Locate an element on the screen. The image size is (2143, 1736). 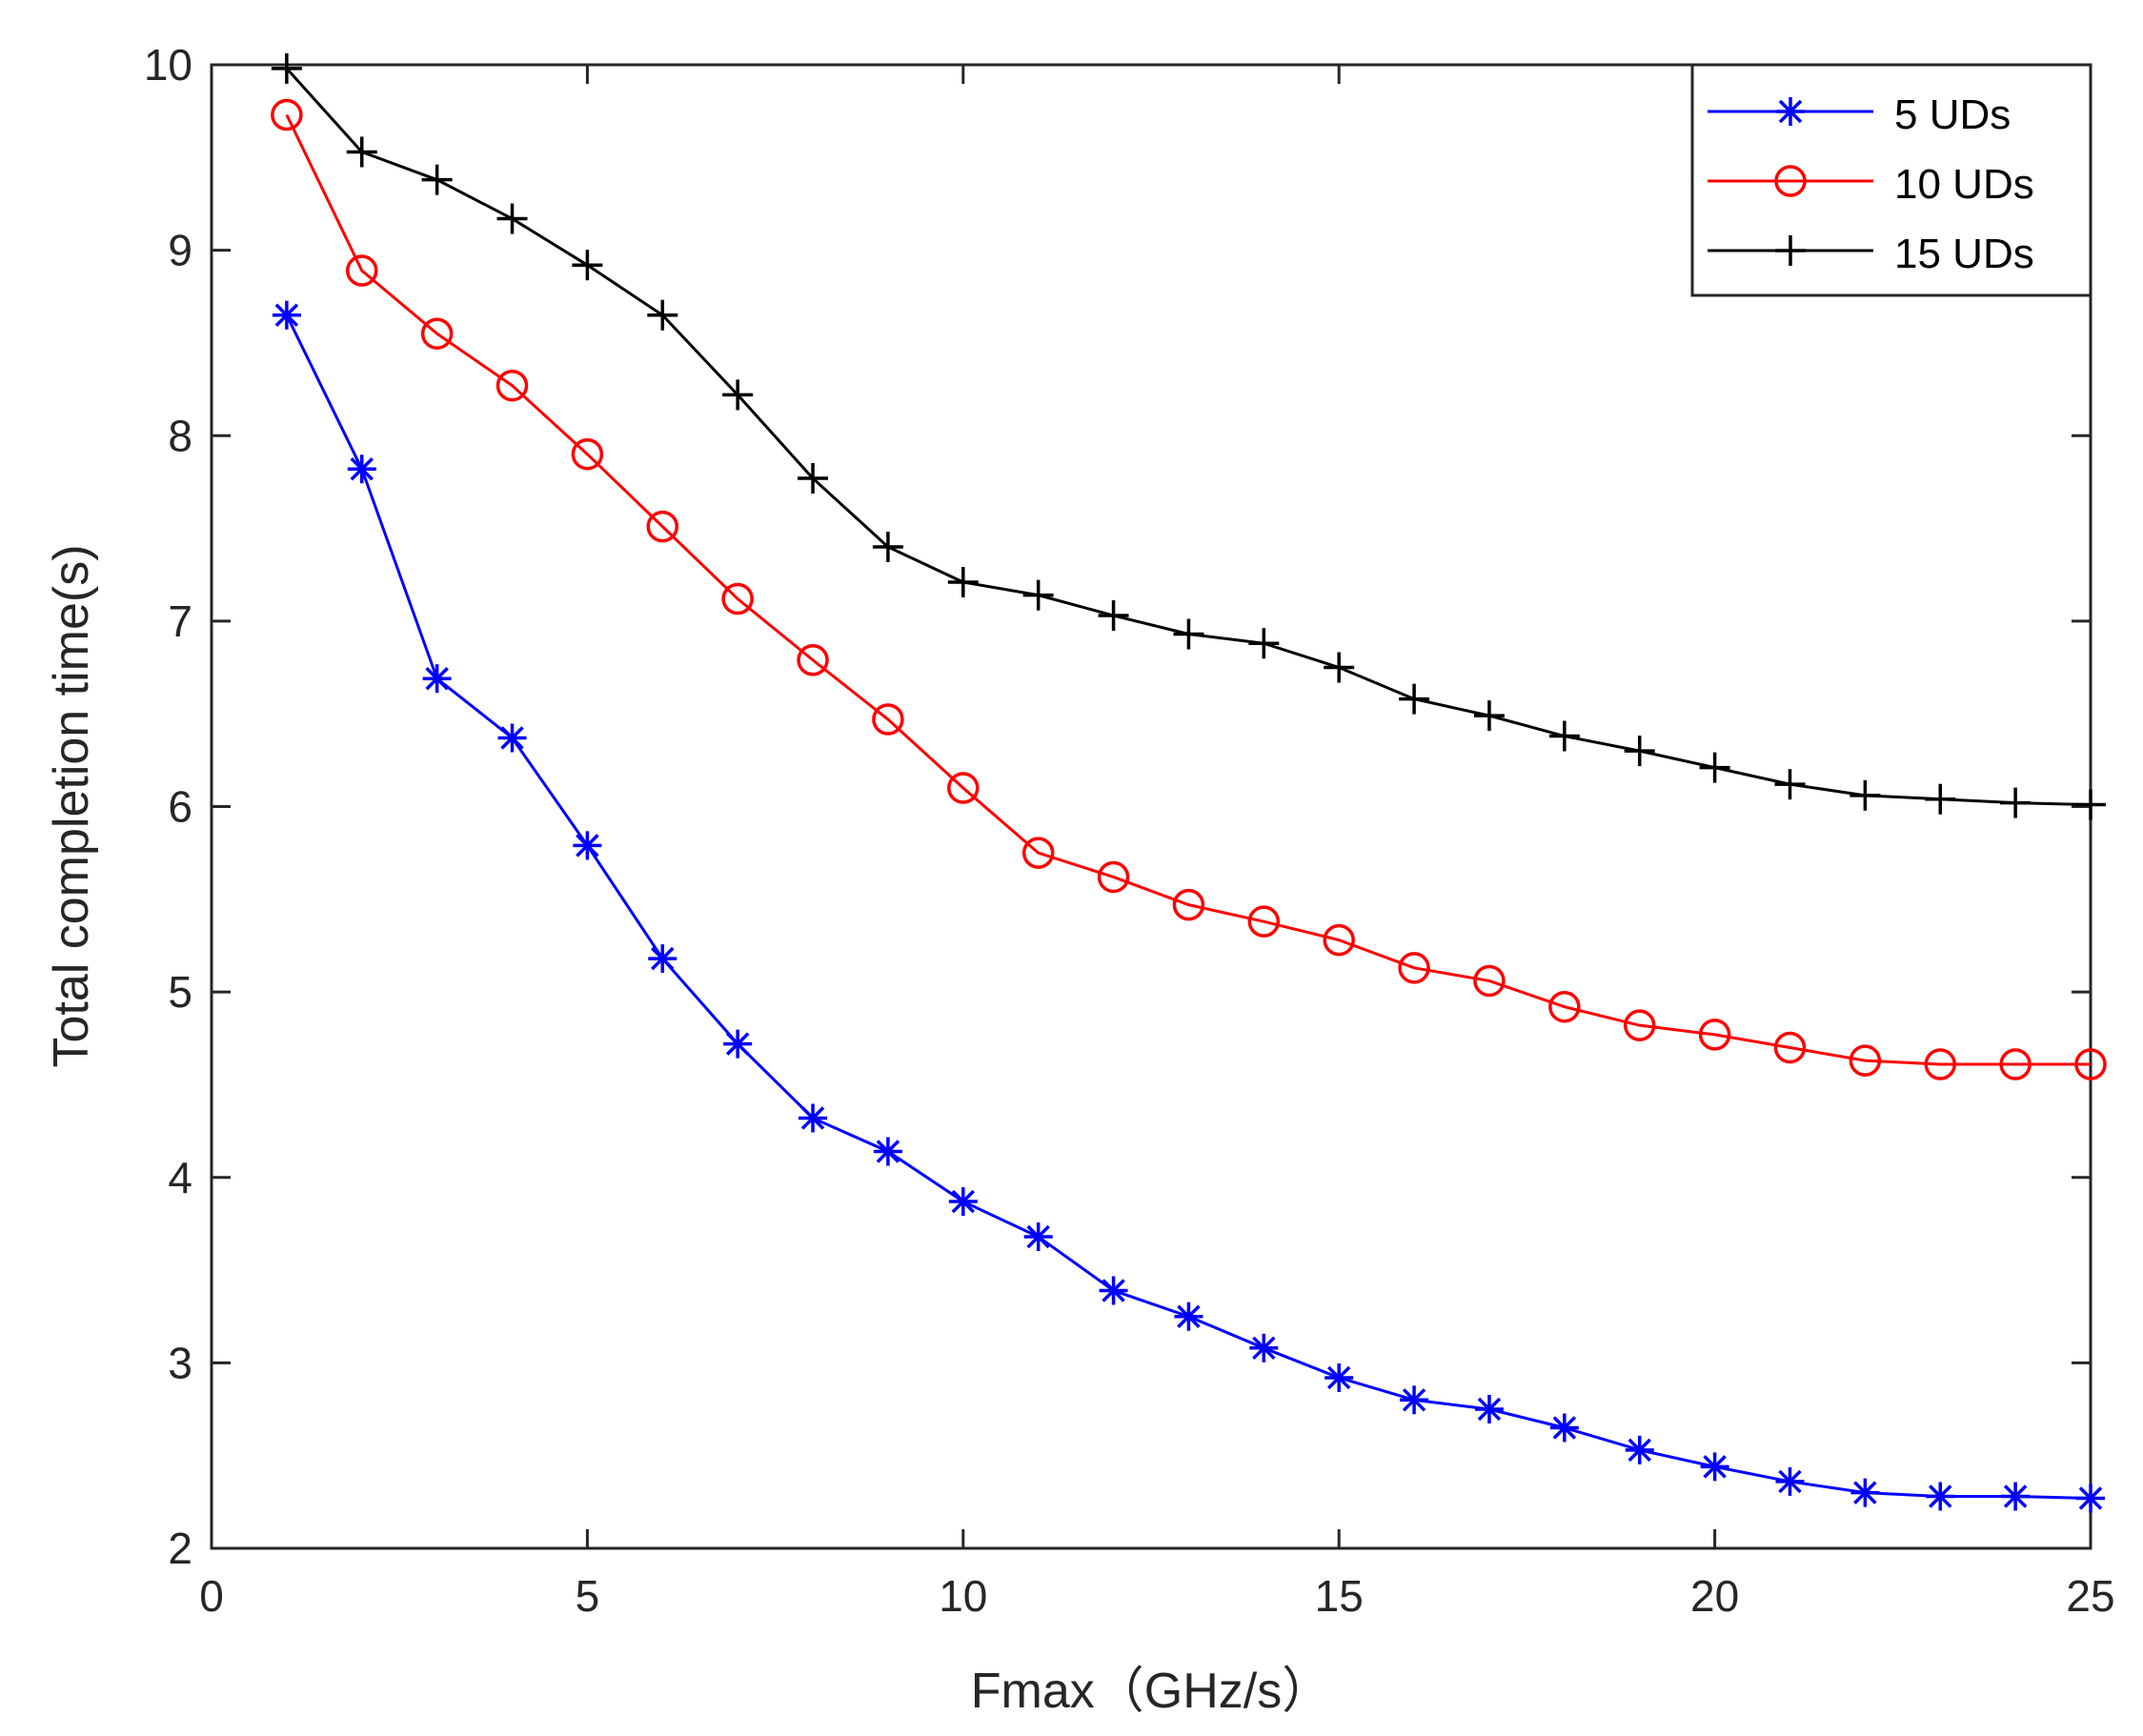
legend-items is located at coordinates (1790, 181).